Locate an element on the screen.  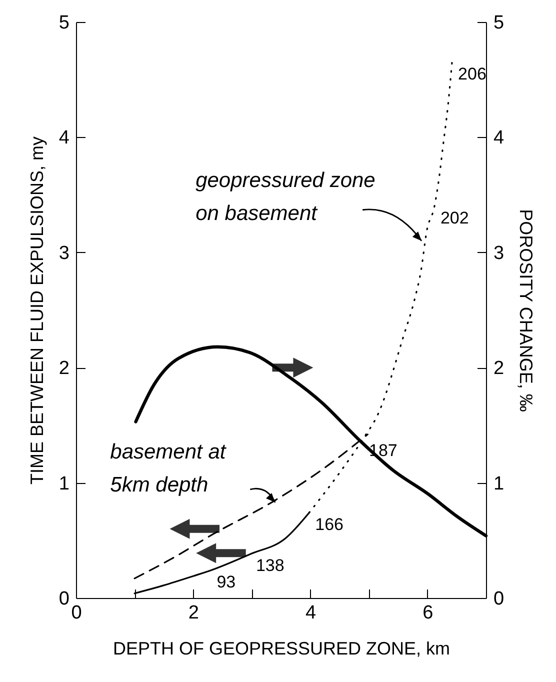
y2-tick-label: 1 is located at coordinates (499, 483).